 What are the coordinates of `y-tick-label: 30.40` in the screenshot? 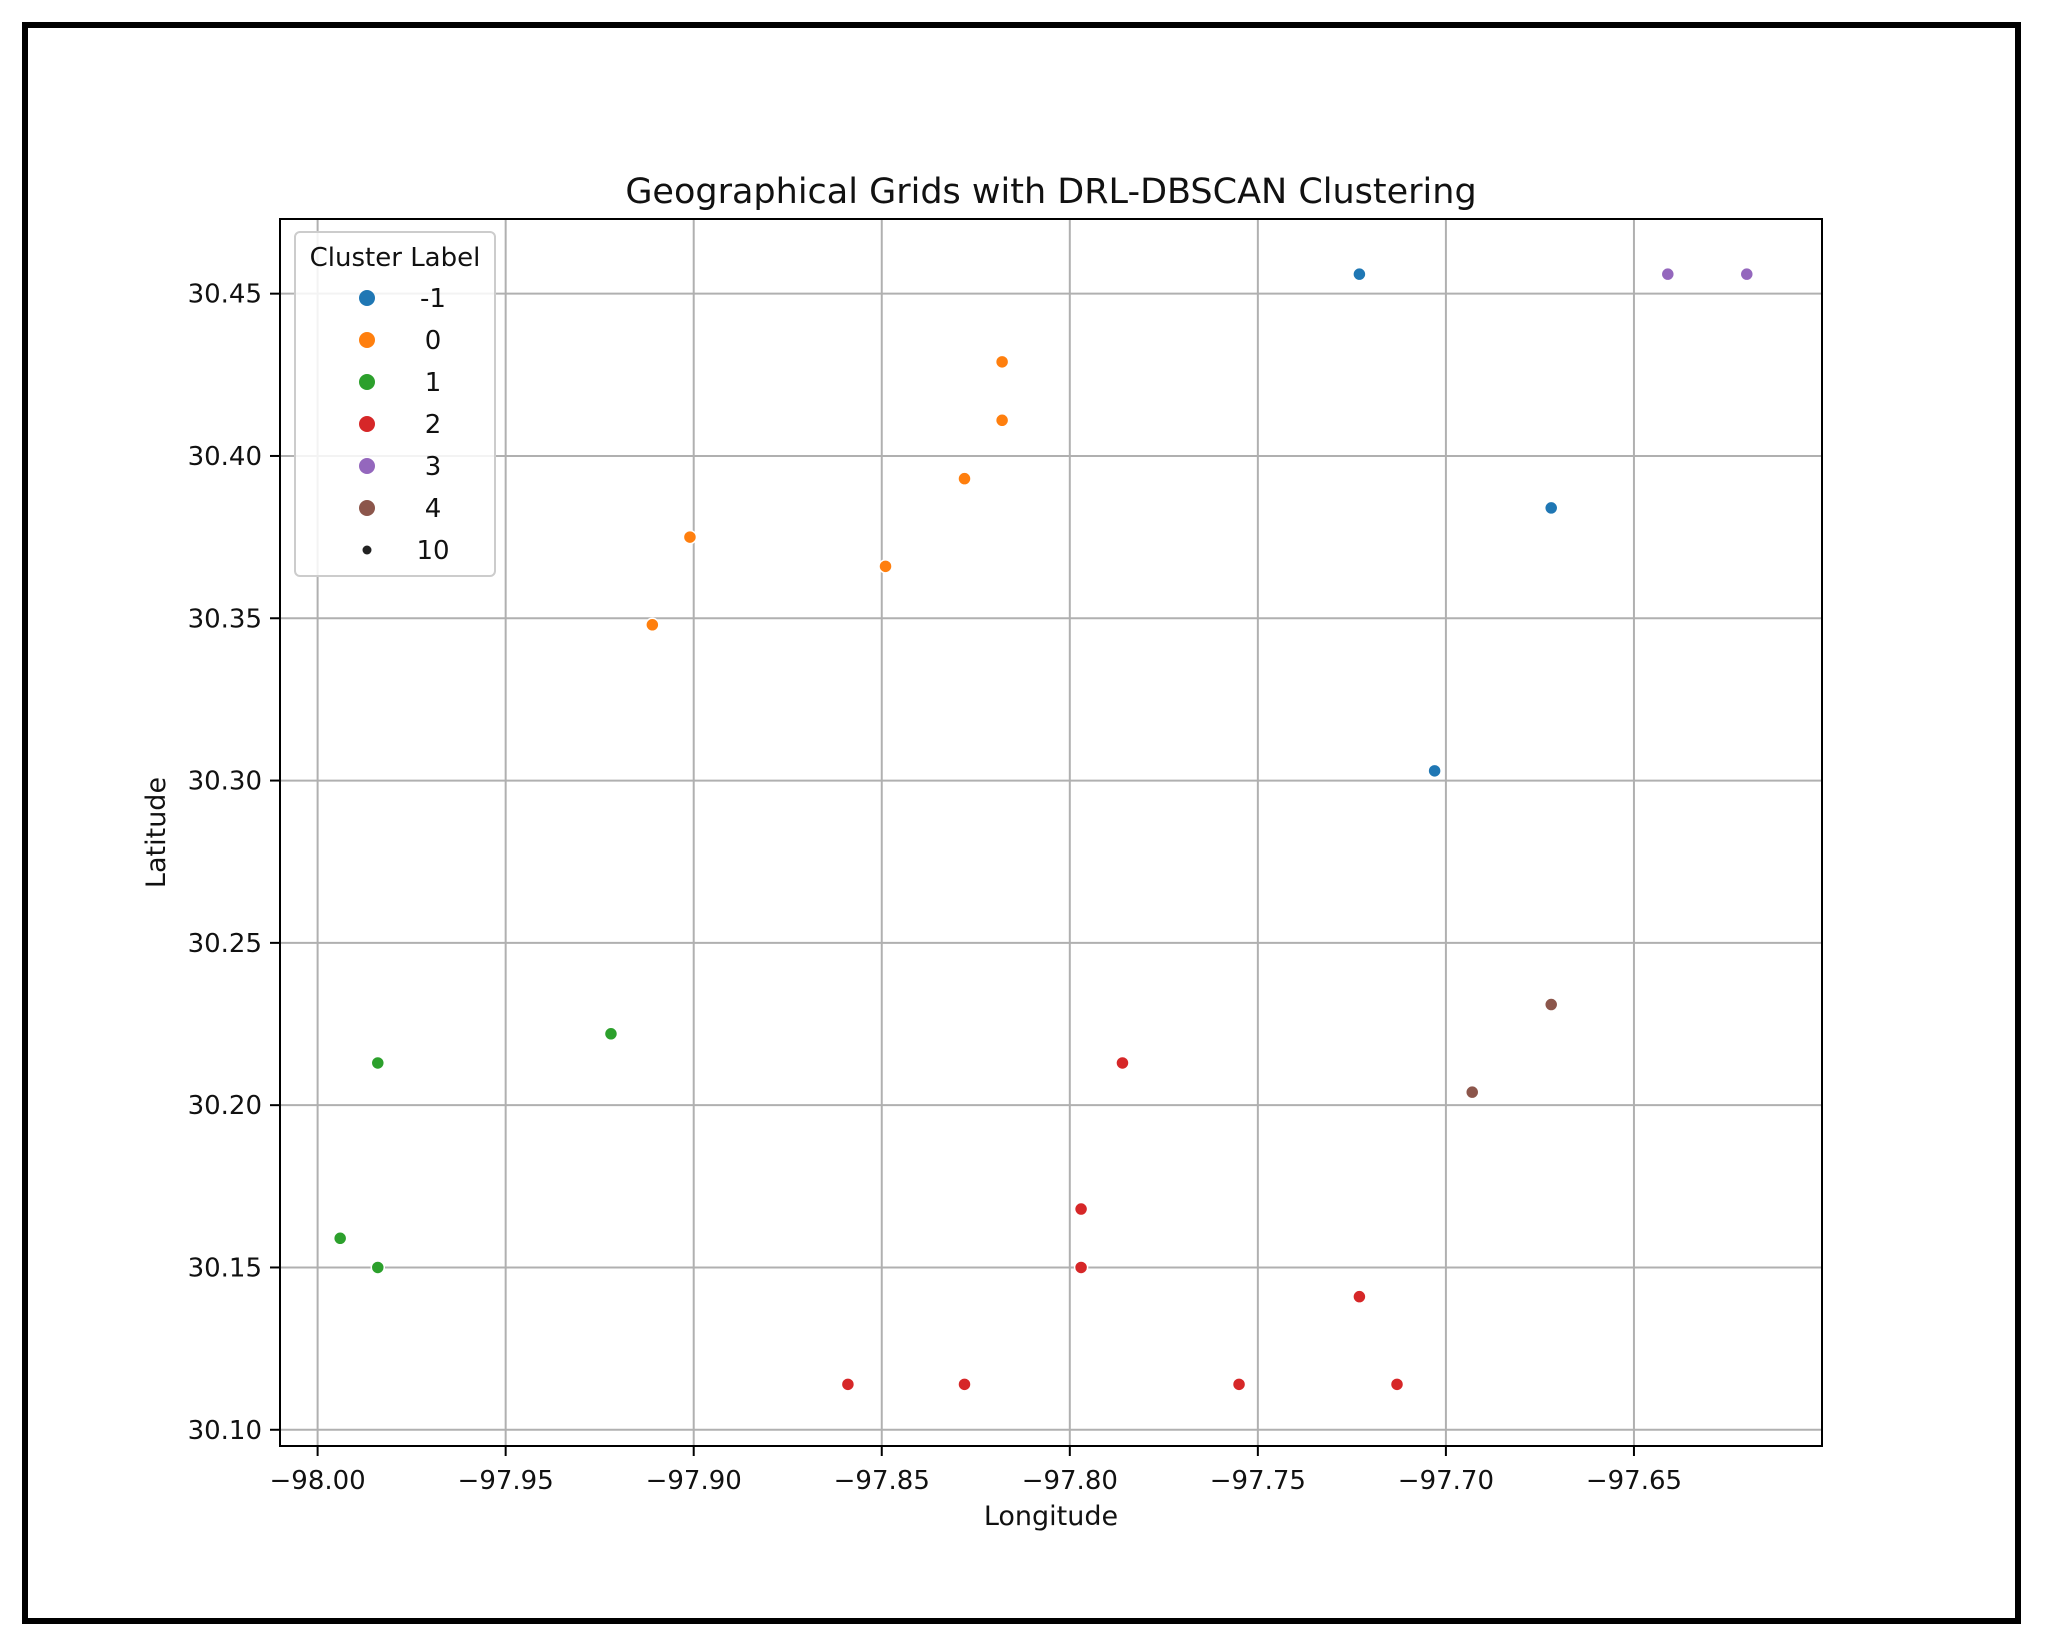 It's located at (225, 457).